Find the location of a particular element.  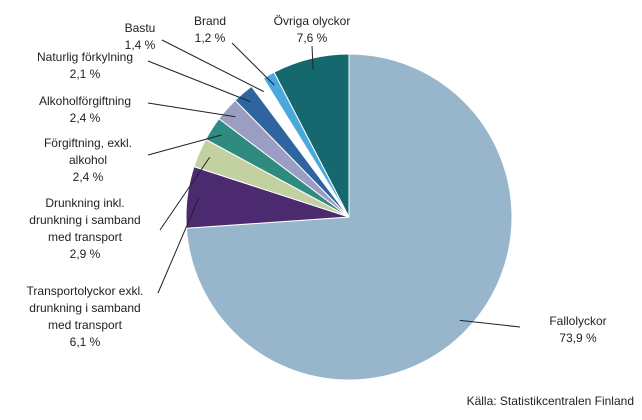

slice-label: Förgiftning, exkl. alkohol 2,4 % is located at coordinates (88, 160).